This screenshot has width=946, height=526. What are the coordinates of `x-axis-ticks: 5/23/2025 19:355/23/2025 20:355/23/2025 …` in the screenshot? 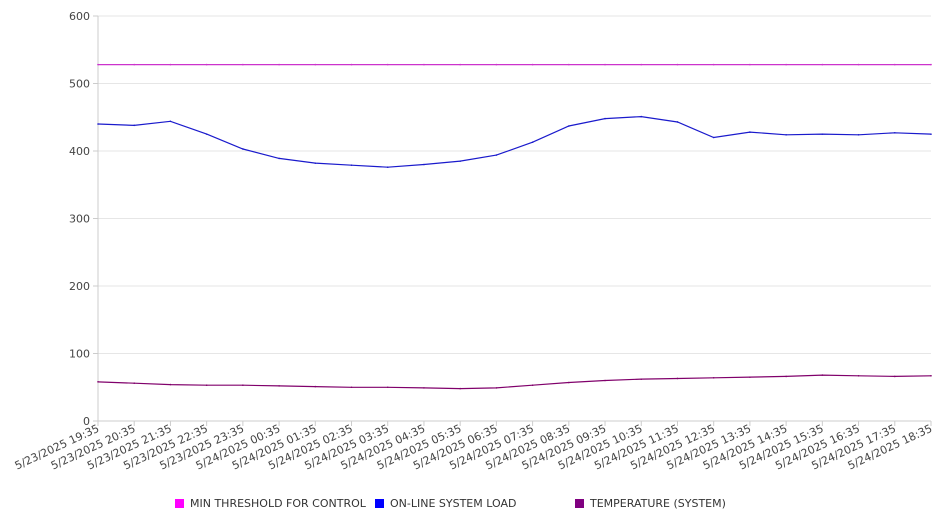 It's located at (473, 446).